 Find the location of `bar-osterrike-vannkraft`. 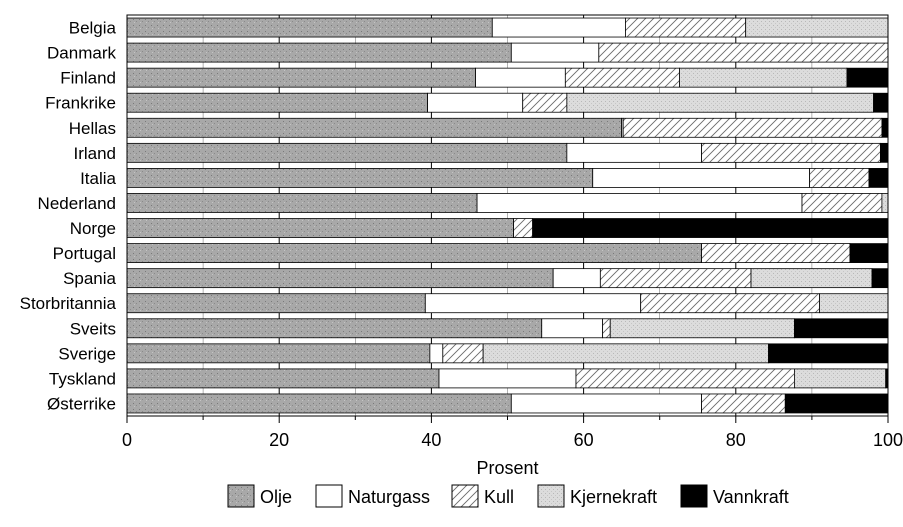

bar-osterrike-vannkraft is located at coordinates (836, 403).